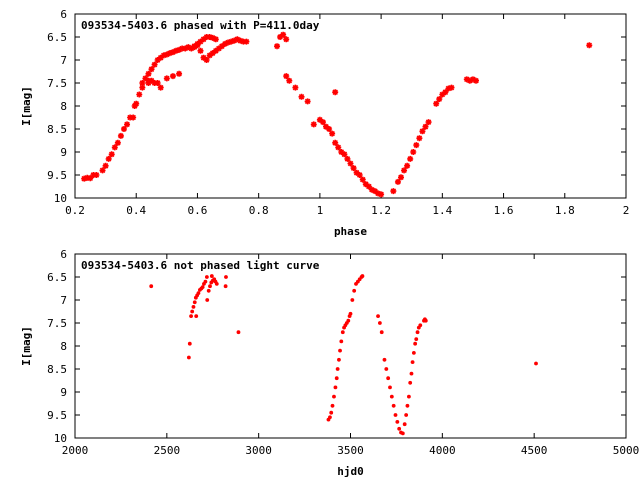 The image size is (640, 480). What do you see at coordinates (136, 210) in the screenshot?
I see `x-tick-label: 0.4` at bounding box center [136, 210].